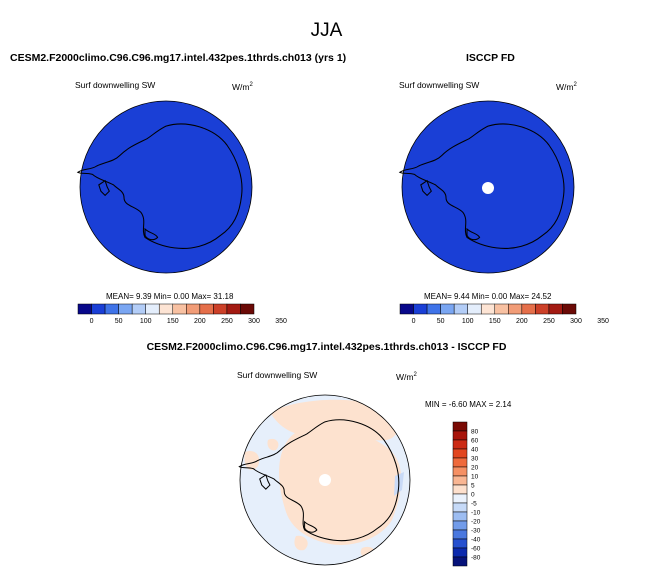 Image resolution: width=653 pixels, height=574 pixels. Describe the element at coordinates (406, 377) in the screenshot. I see `diff-units-label: W/m2` at that location.